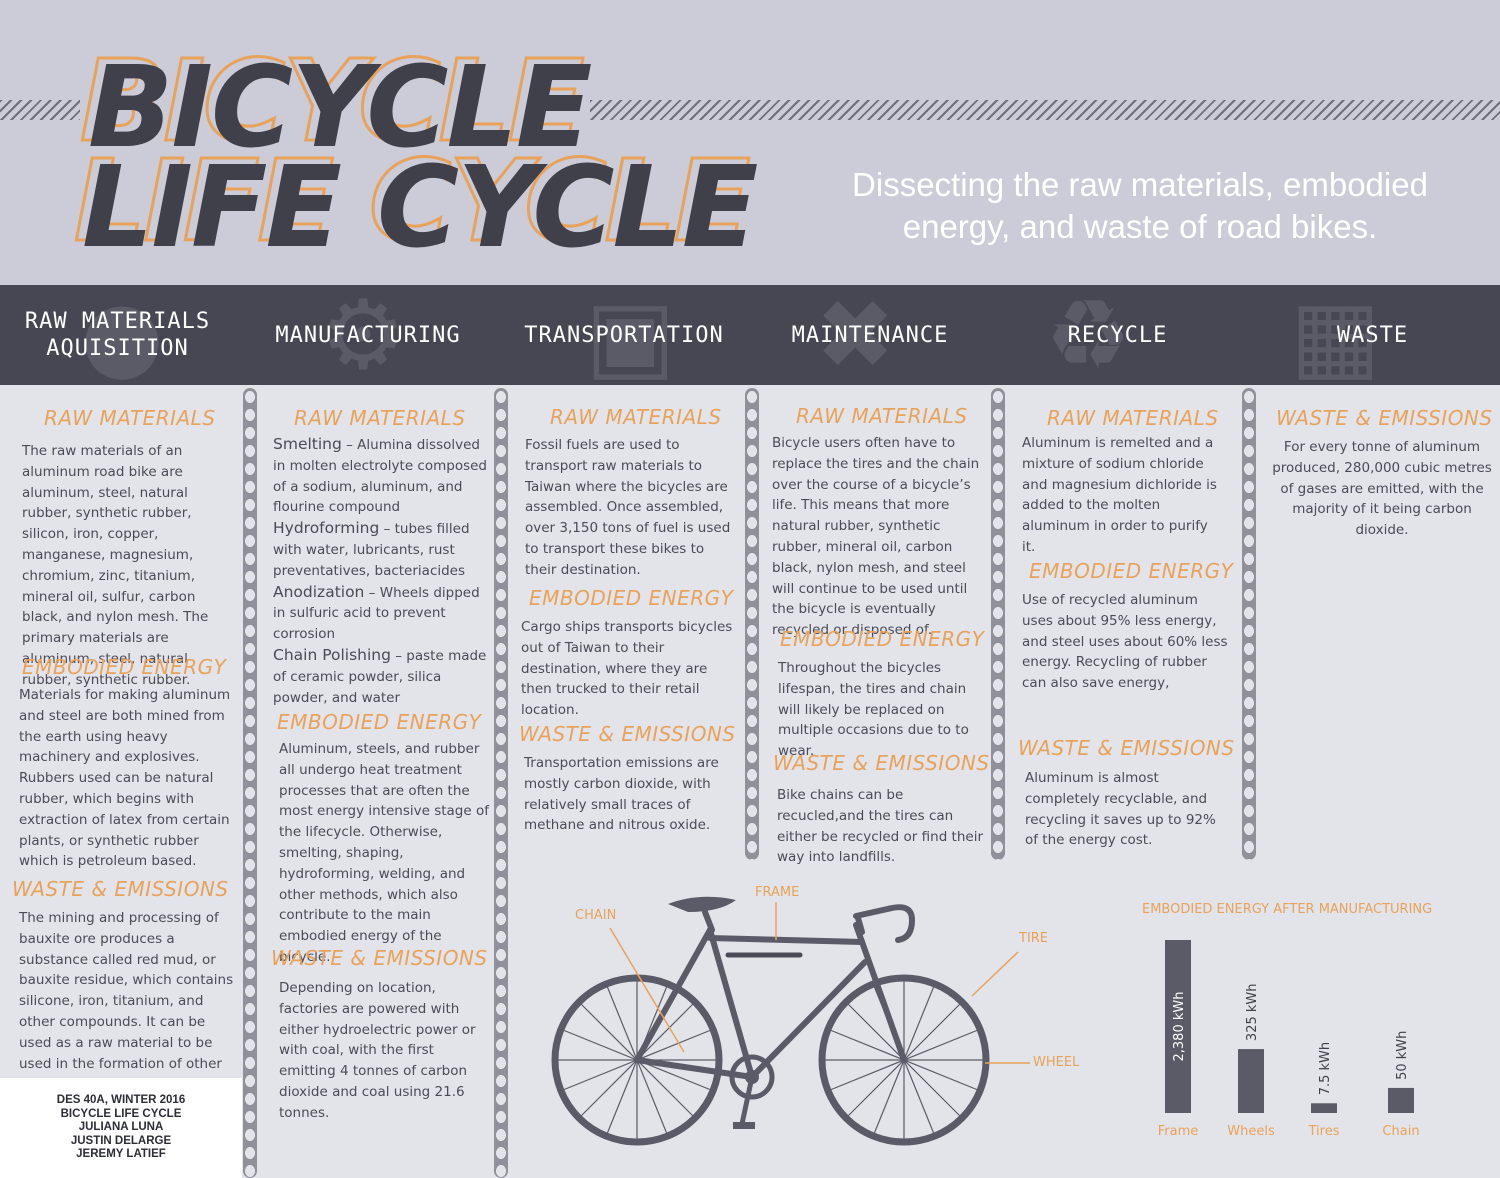 This screenshot has width=1500, height=1178. What do you see at coordinates (627, 734) in the screenshot?
I see `trans-col-waste-heading: WASTE & EMISSIONS` at bounding box center [627, 734].